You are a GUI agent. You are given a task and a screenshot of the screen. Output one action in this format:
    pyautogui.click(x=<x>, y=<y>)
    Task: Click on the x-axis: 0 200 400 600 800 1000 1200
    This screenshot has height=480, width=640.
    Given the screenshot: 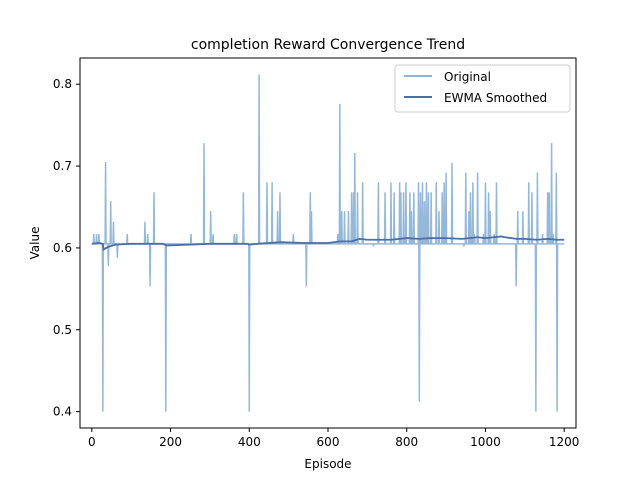 What is the action you would take?
    pyautogui.click(x=333, y=438)
    